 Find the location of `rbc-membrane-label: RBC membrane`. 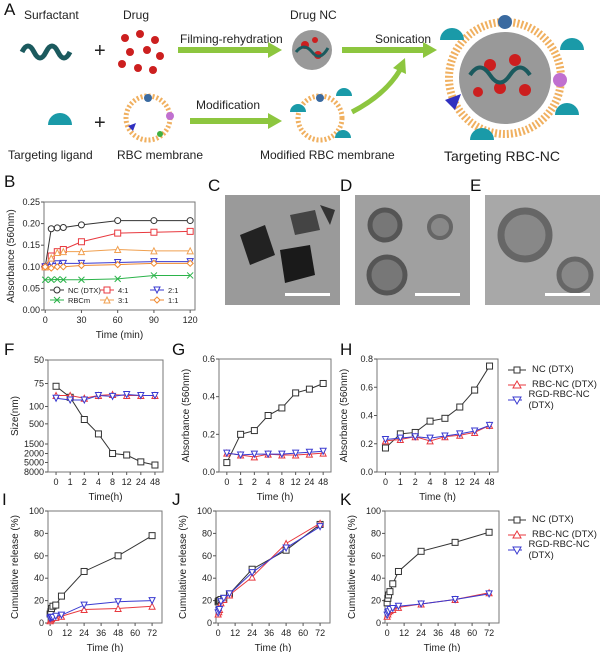

rbc-membrane-label: RBC membrane is located at coordinates (160, 155).